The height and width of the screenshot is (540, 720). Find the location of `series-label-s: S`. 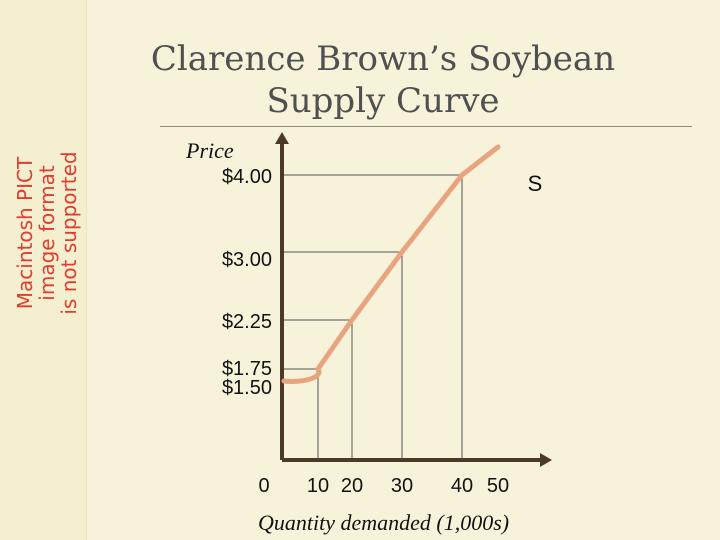

series-label-s: S is located at coordinates (535, 183).